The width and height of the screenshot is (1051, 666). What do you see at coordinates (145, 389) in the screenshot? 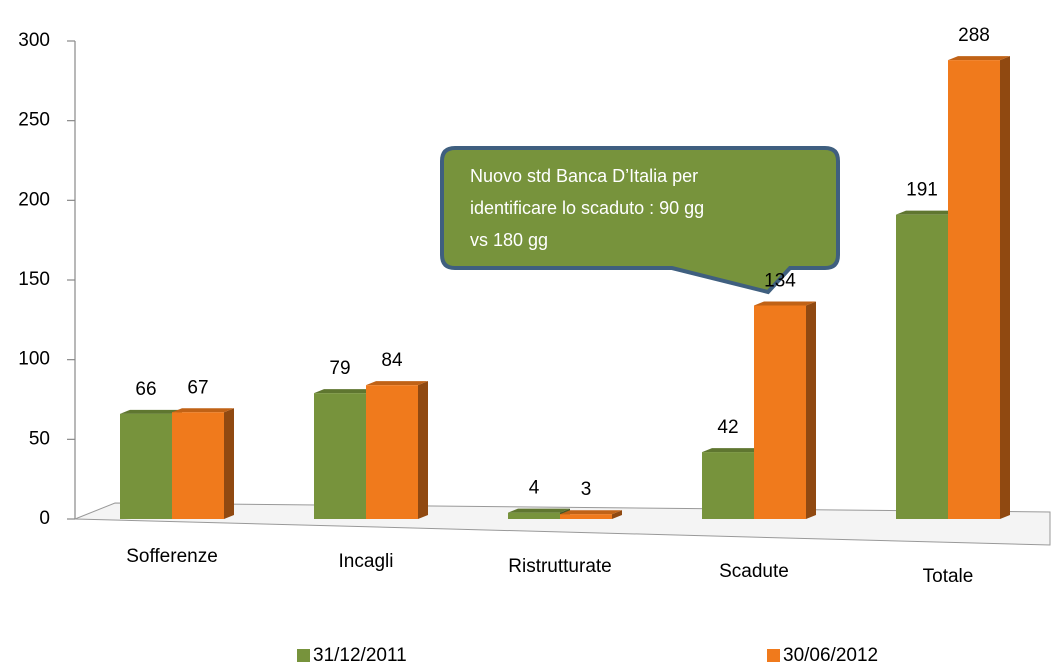
I see `value-label: 66` at bounding box center [145, 389].